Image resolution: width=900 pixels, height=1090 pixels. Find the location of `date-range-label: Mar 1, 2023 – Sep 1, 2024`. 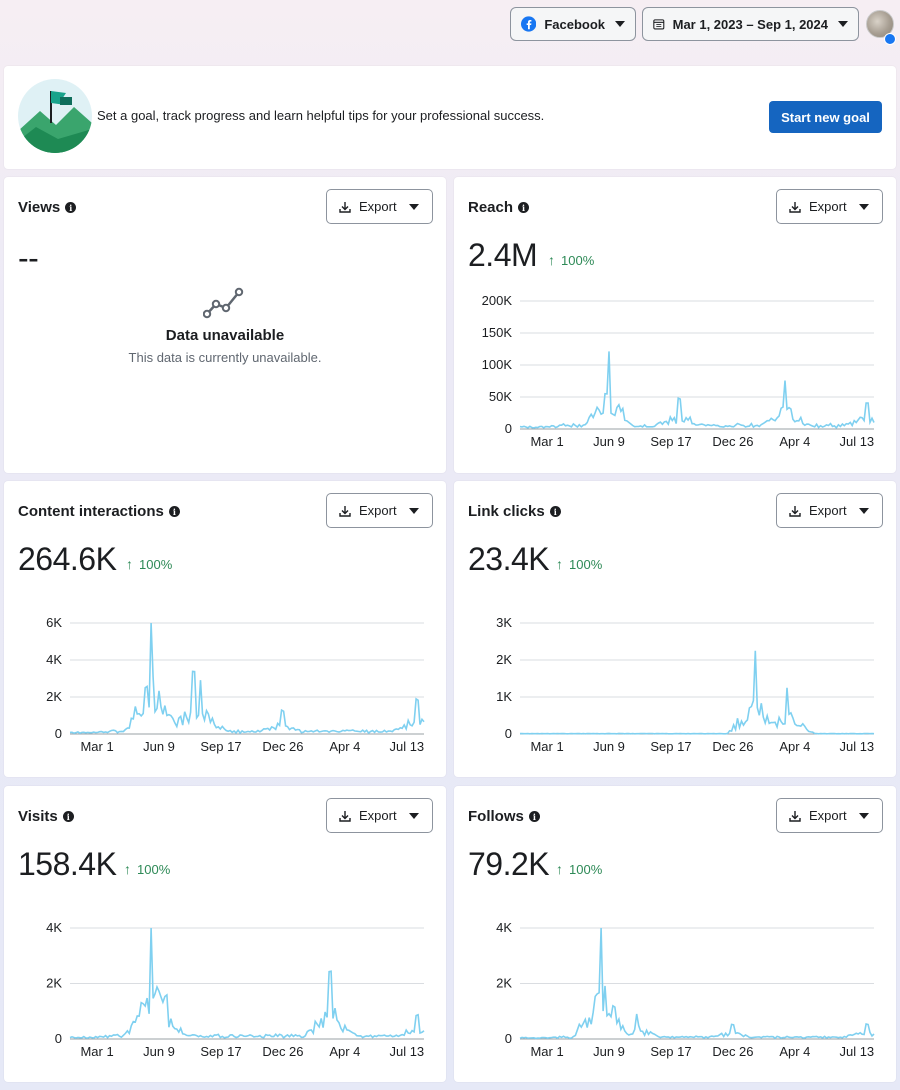

date-range-label: Mar 1, 2023 – Sep 1, 2024 is located at coordinates (750, 24).